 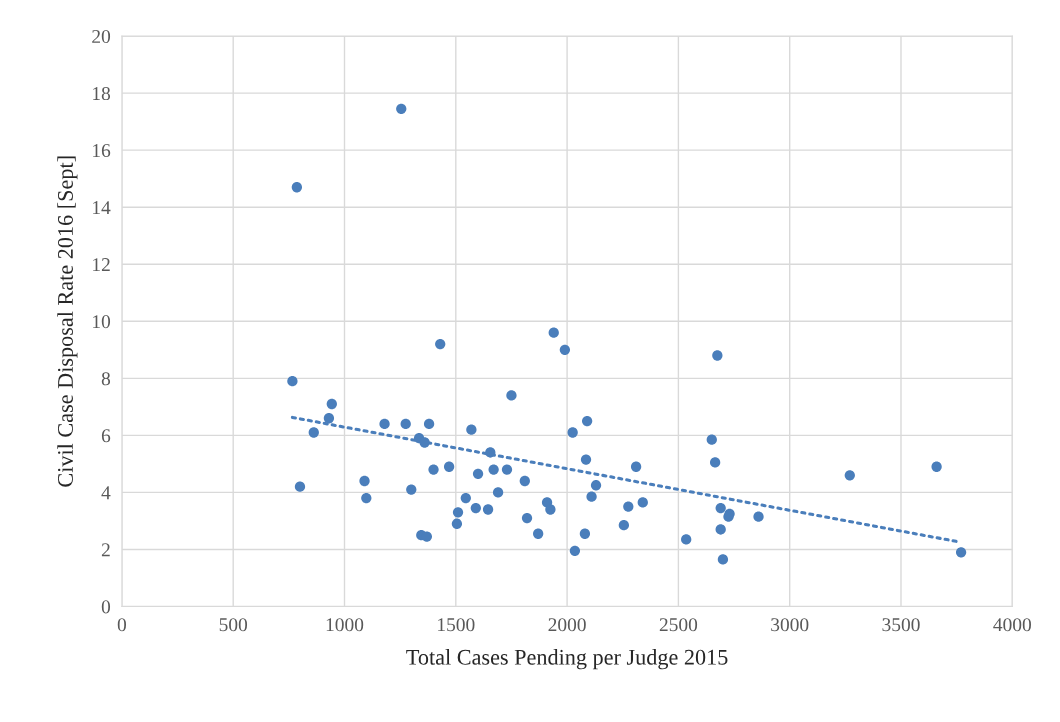 What do you see at coordinates (101, 36) in the screenshot?
I see `y-tick-label: 20` at bounding box center [101, 36].